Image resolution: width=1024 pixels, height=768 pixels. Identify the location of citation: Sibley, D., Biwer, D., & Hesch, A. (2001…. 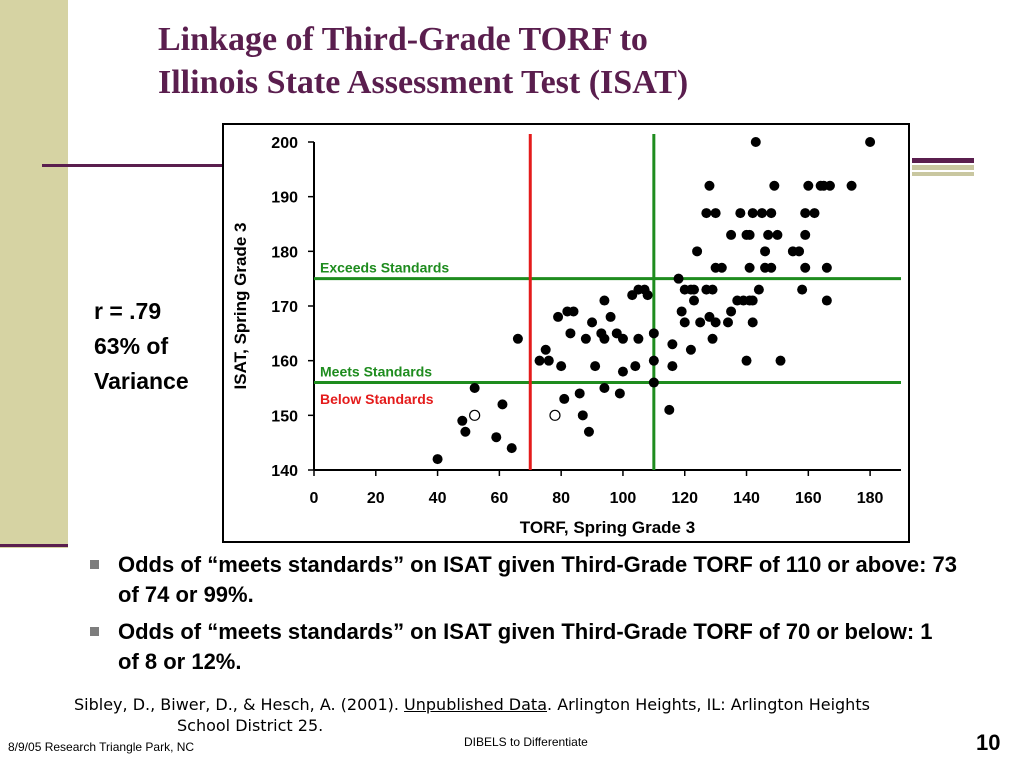
(524, 715).